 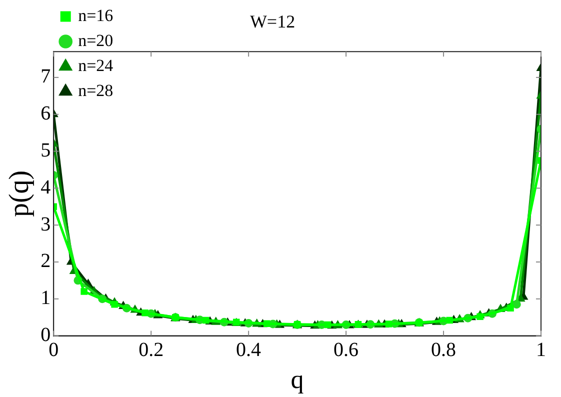 I want to click on y-tick-label: 3, so click(x=45, y=224).